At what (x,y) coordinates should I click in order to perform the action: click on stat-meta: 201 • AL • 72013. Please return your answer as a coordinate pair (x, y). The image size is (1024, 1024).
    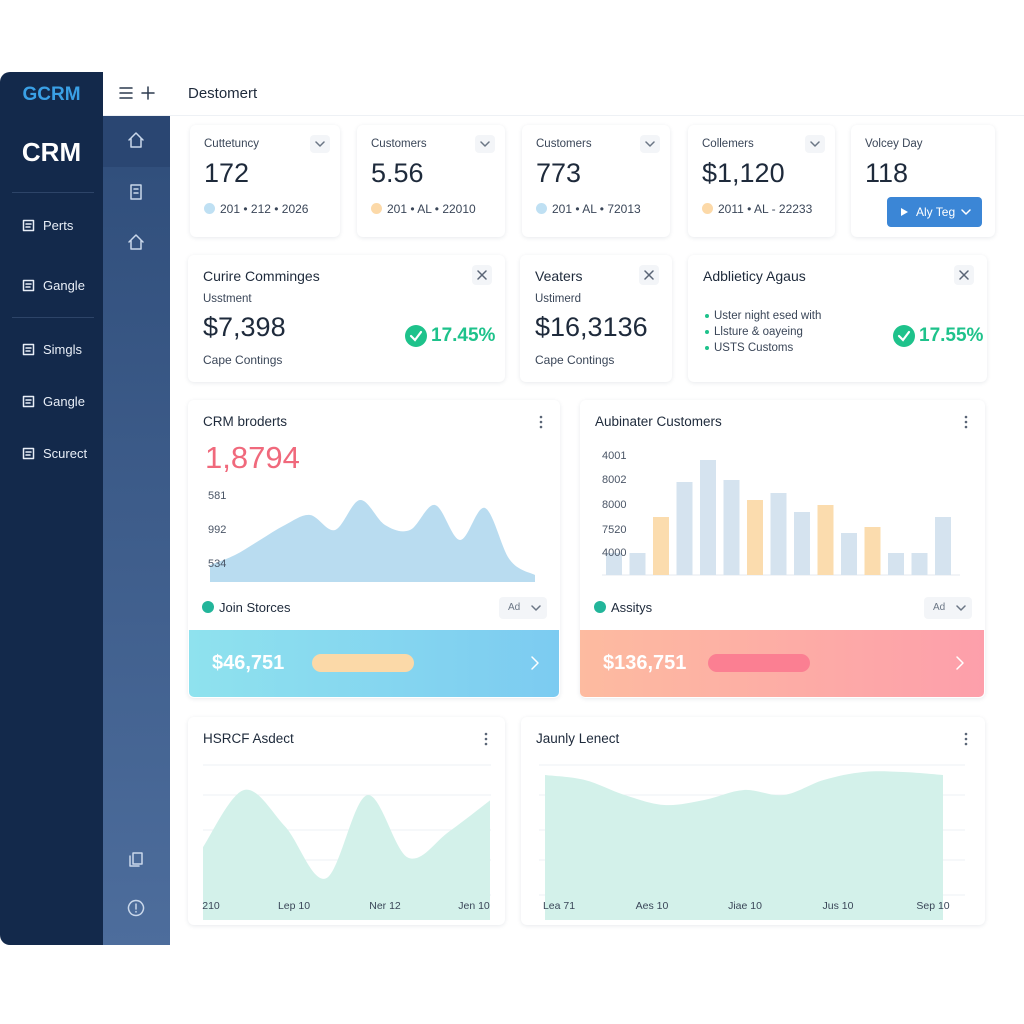
    Looking at the image, I should click on (596, 209).